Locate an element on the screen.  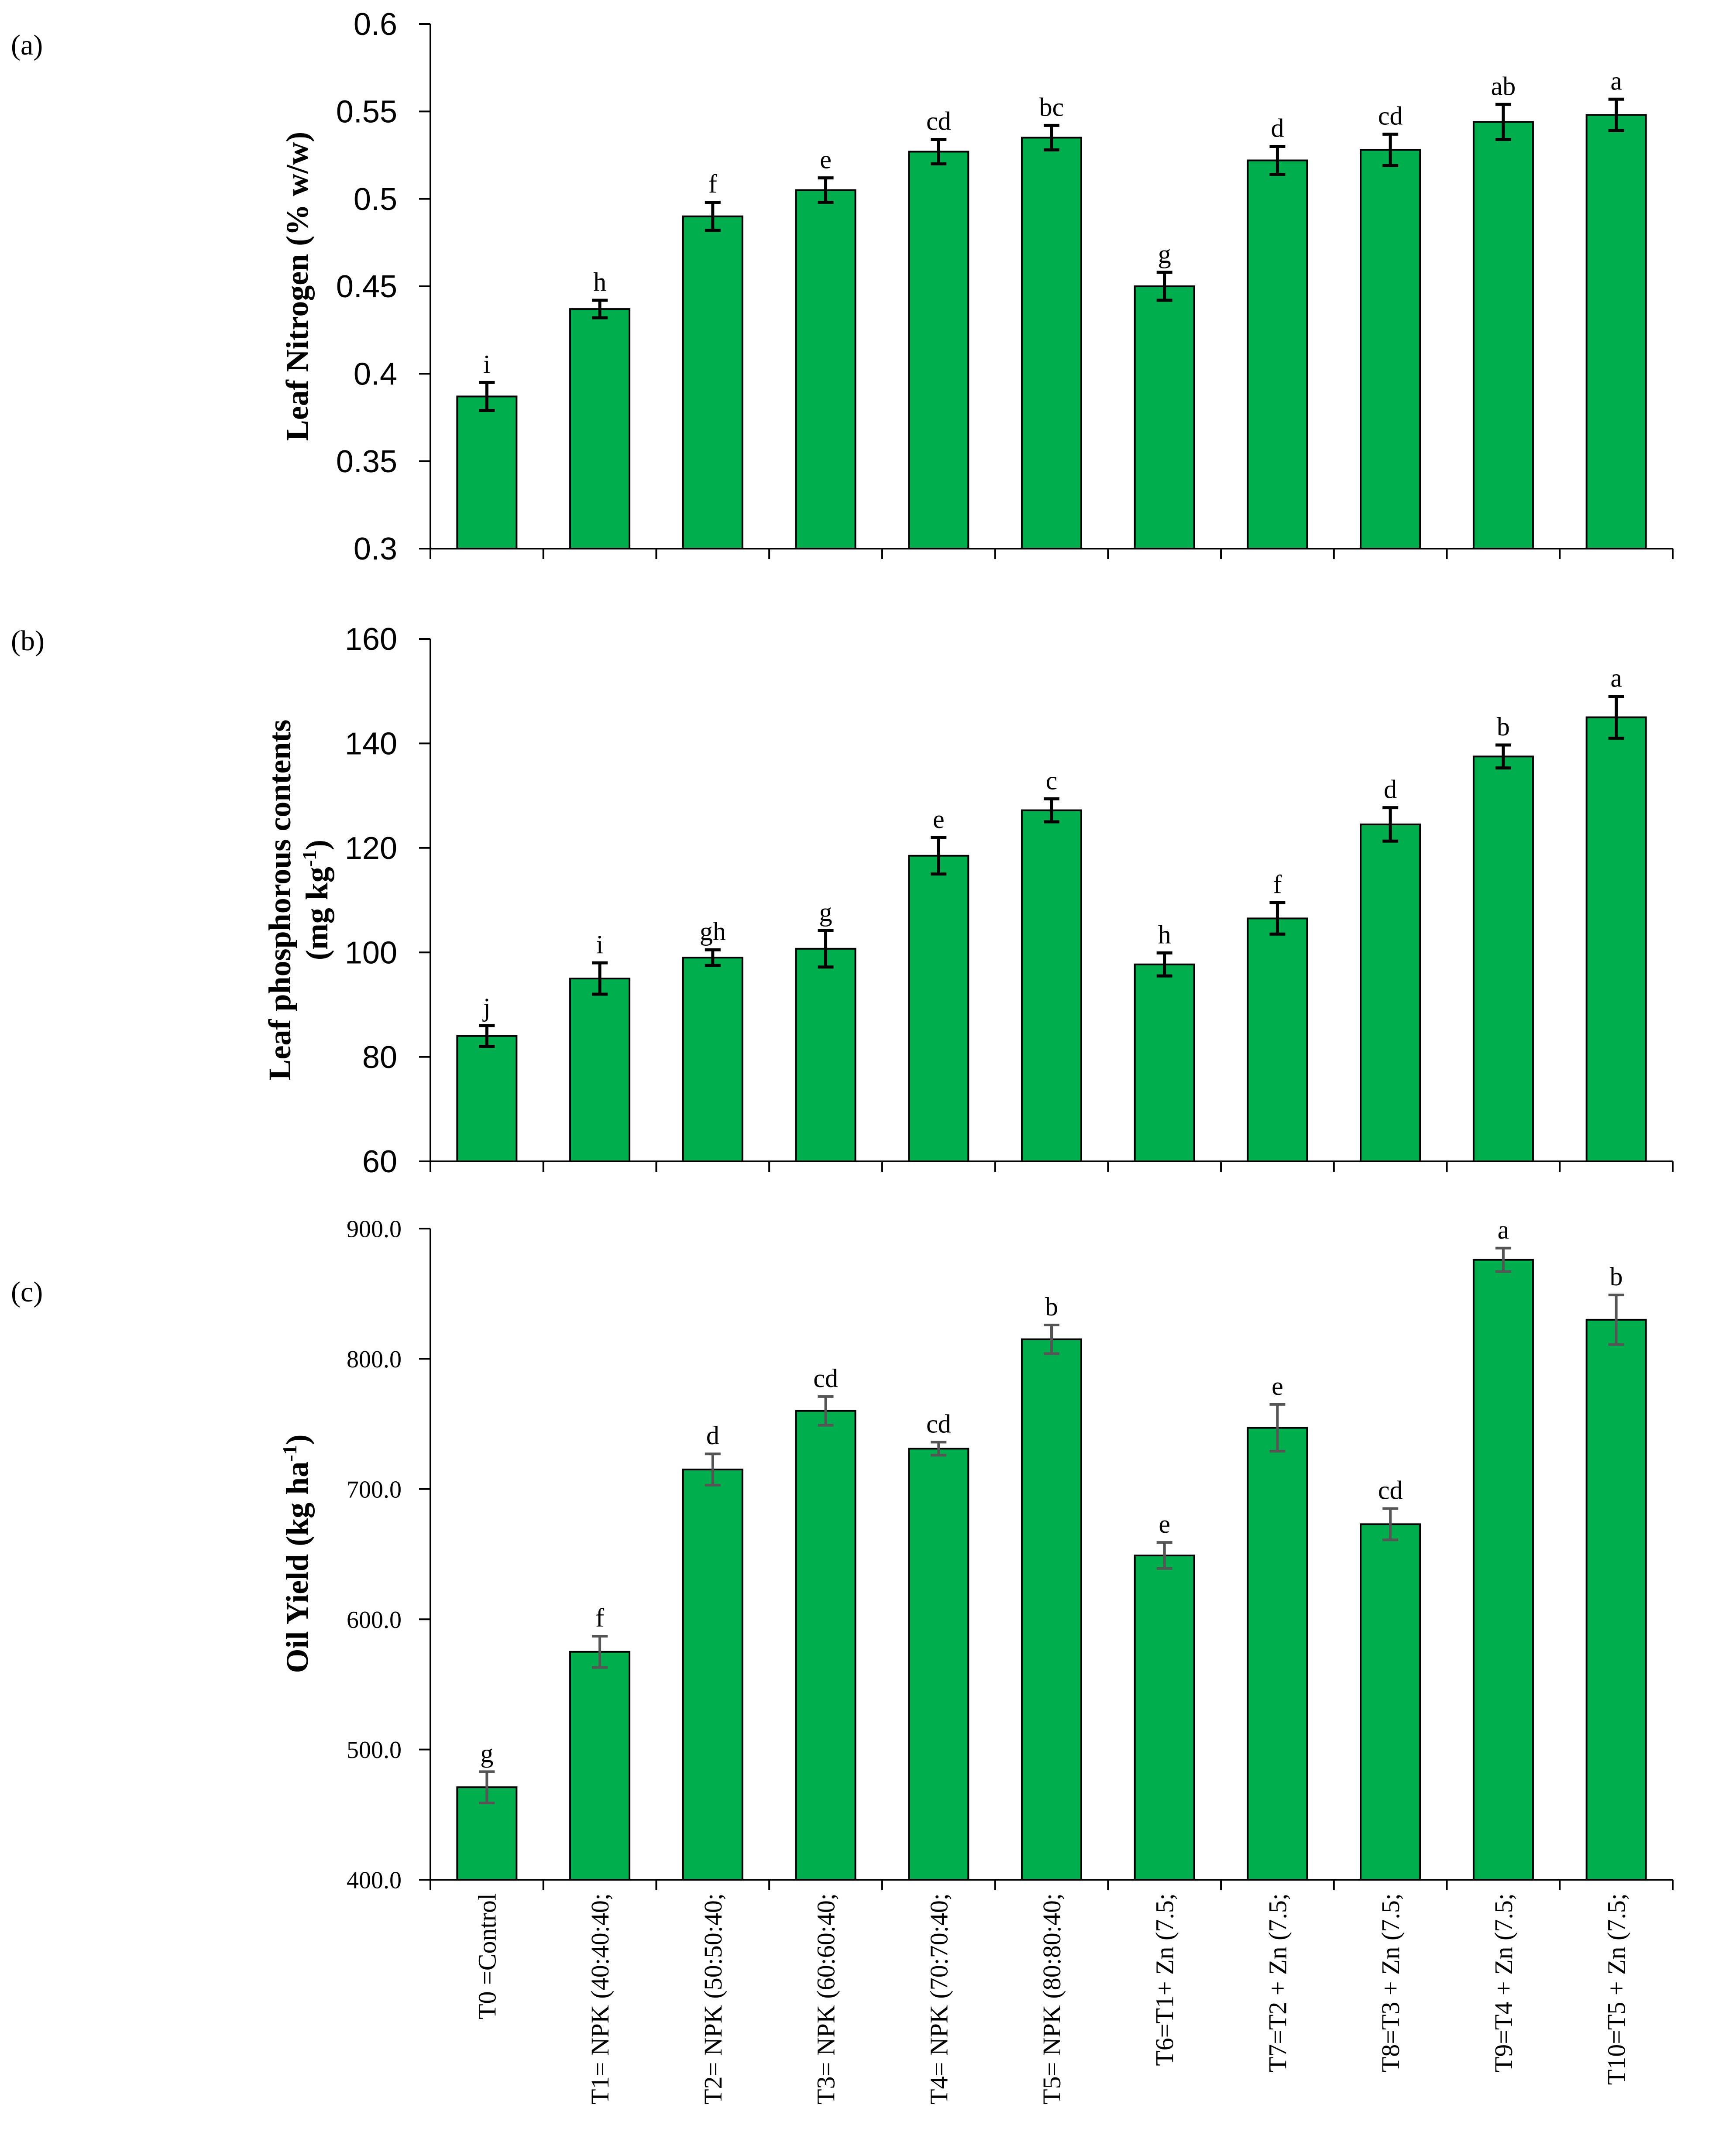
y-axis-title-main: Oil Yield (kg ha is located at coordinates (297, 1567).